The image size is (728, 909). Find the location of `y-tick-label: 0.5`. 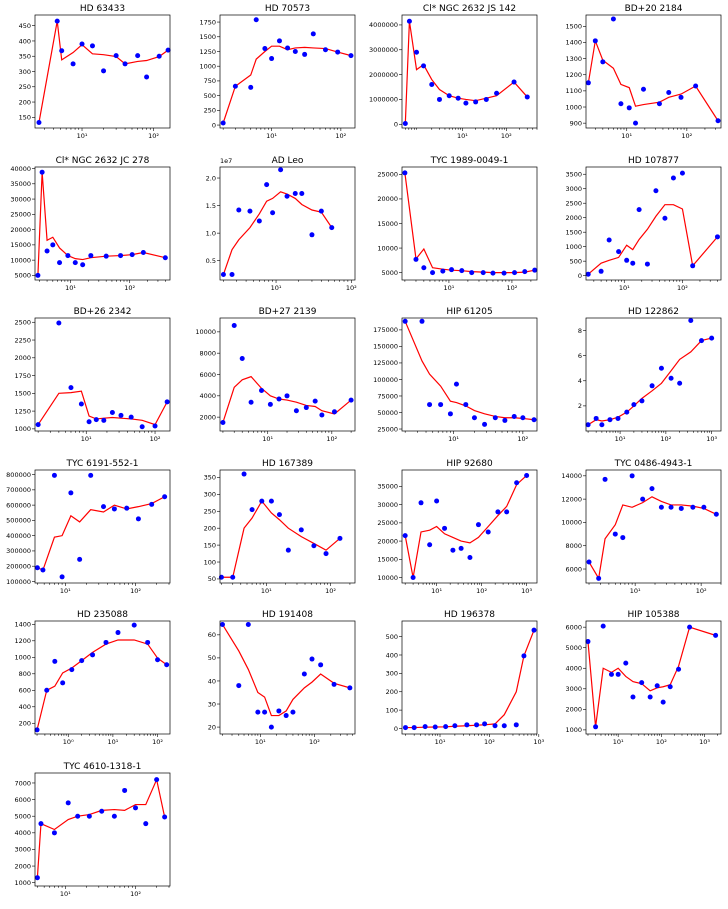

y-tick-label: 0.5 is located at coordinates (211, 261).